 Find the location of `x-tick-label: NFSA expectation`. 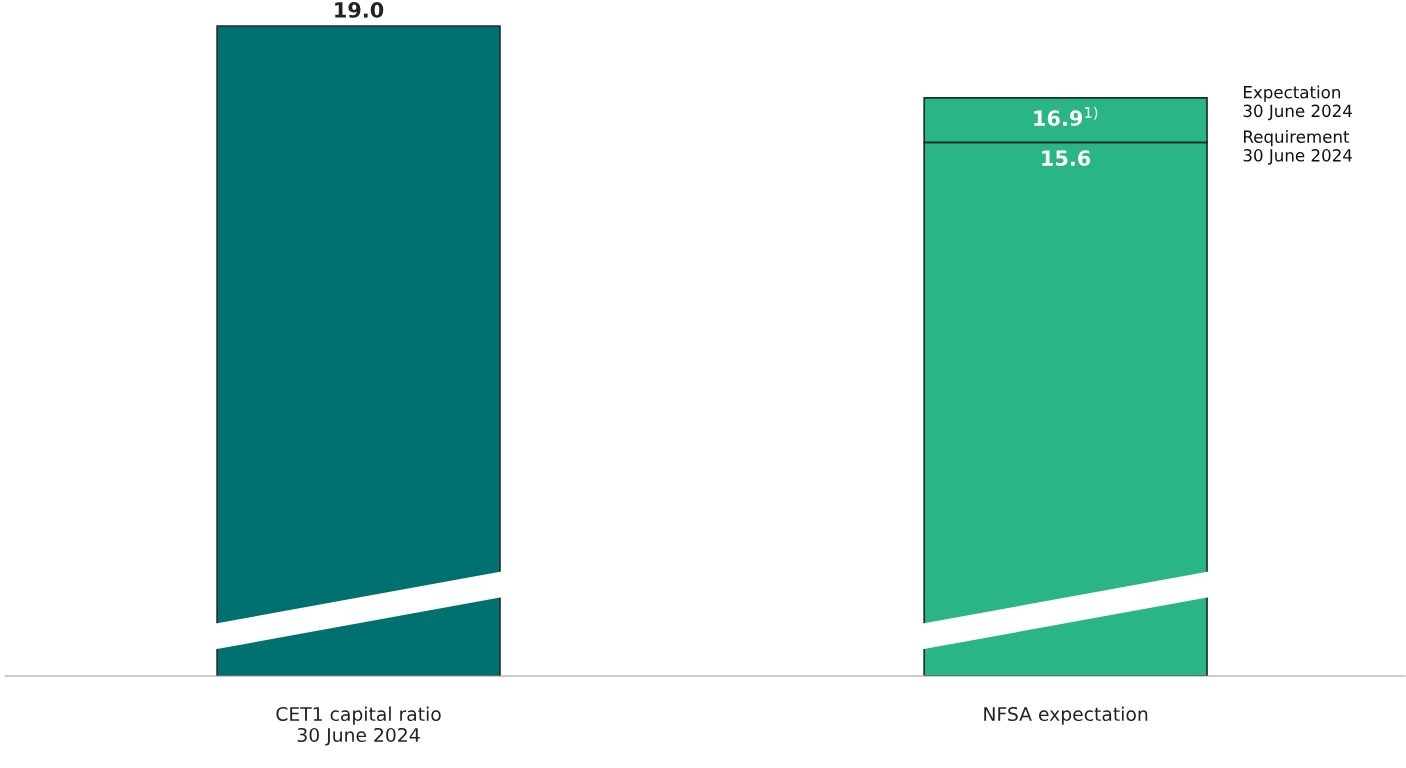

x-tick-label: NFSA expectation is located at coordinates (1066, 715).